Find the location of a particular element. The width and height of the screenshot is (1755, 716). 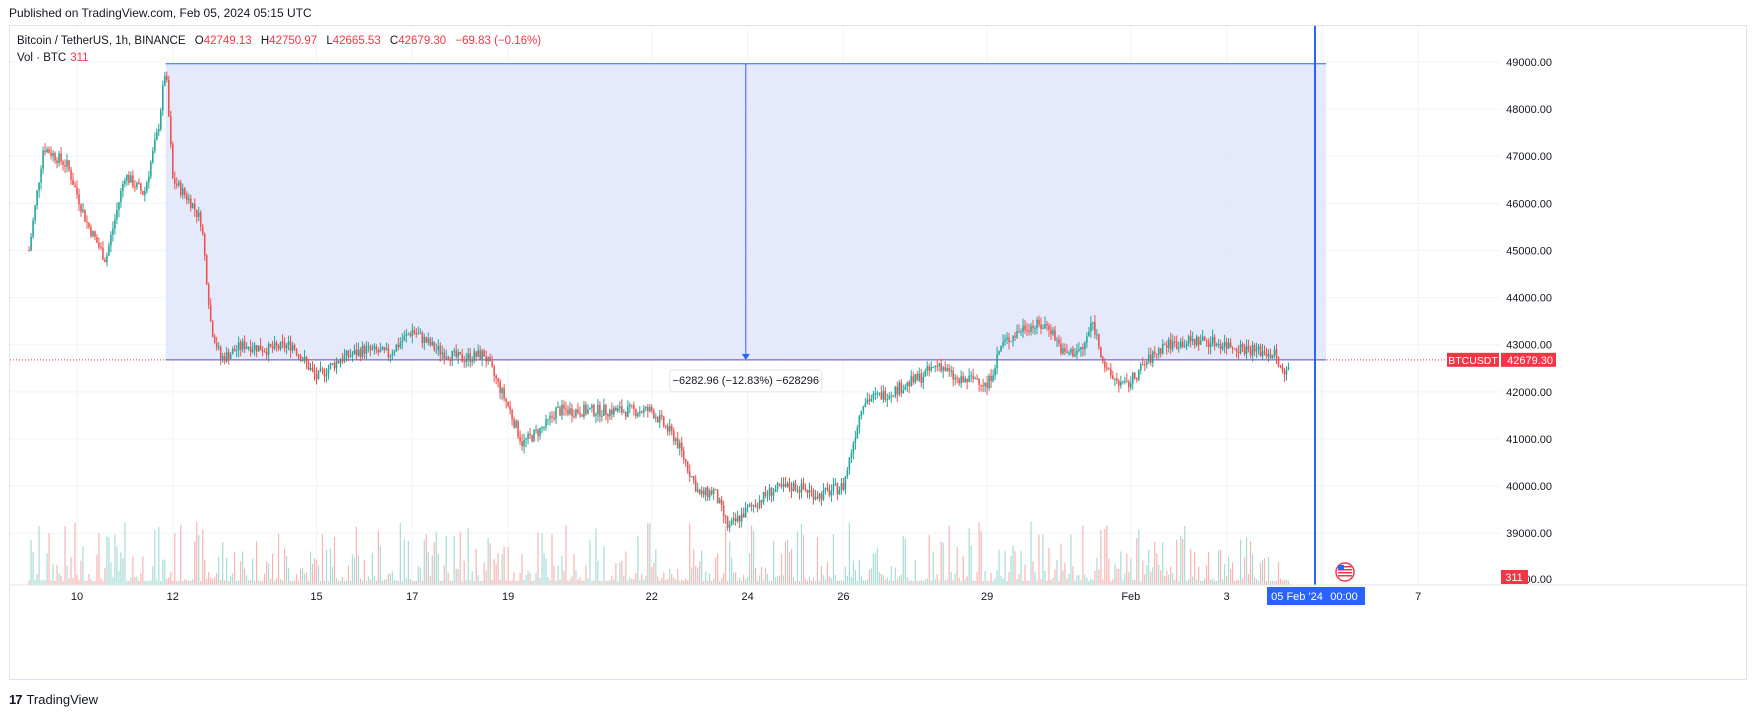

symbol-name: Bitcoin / TetherUS, 1h, BINANCE is located at coordinates (101, 41).